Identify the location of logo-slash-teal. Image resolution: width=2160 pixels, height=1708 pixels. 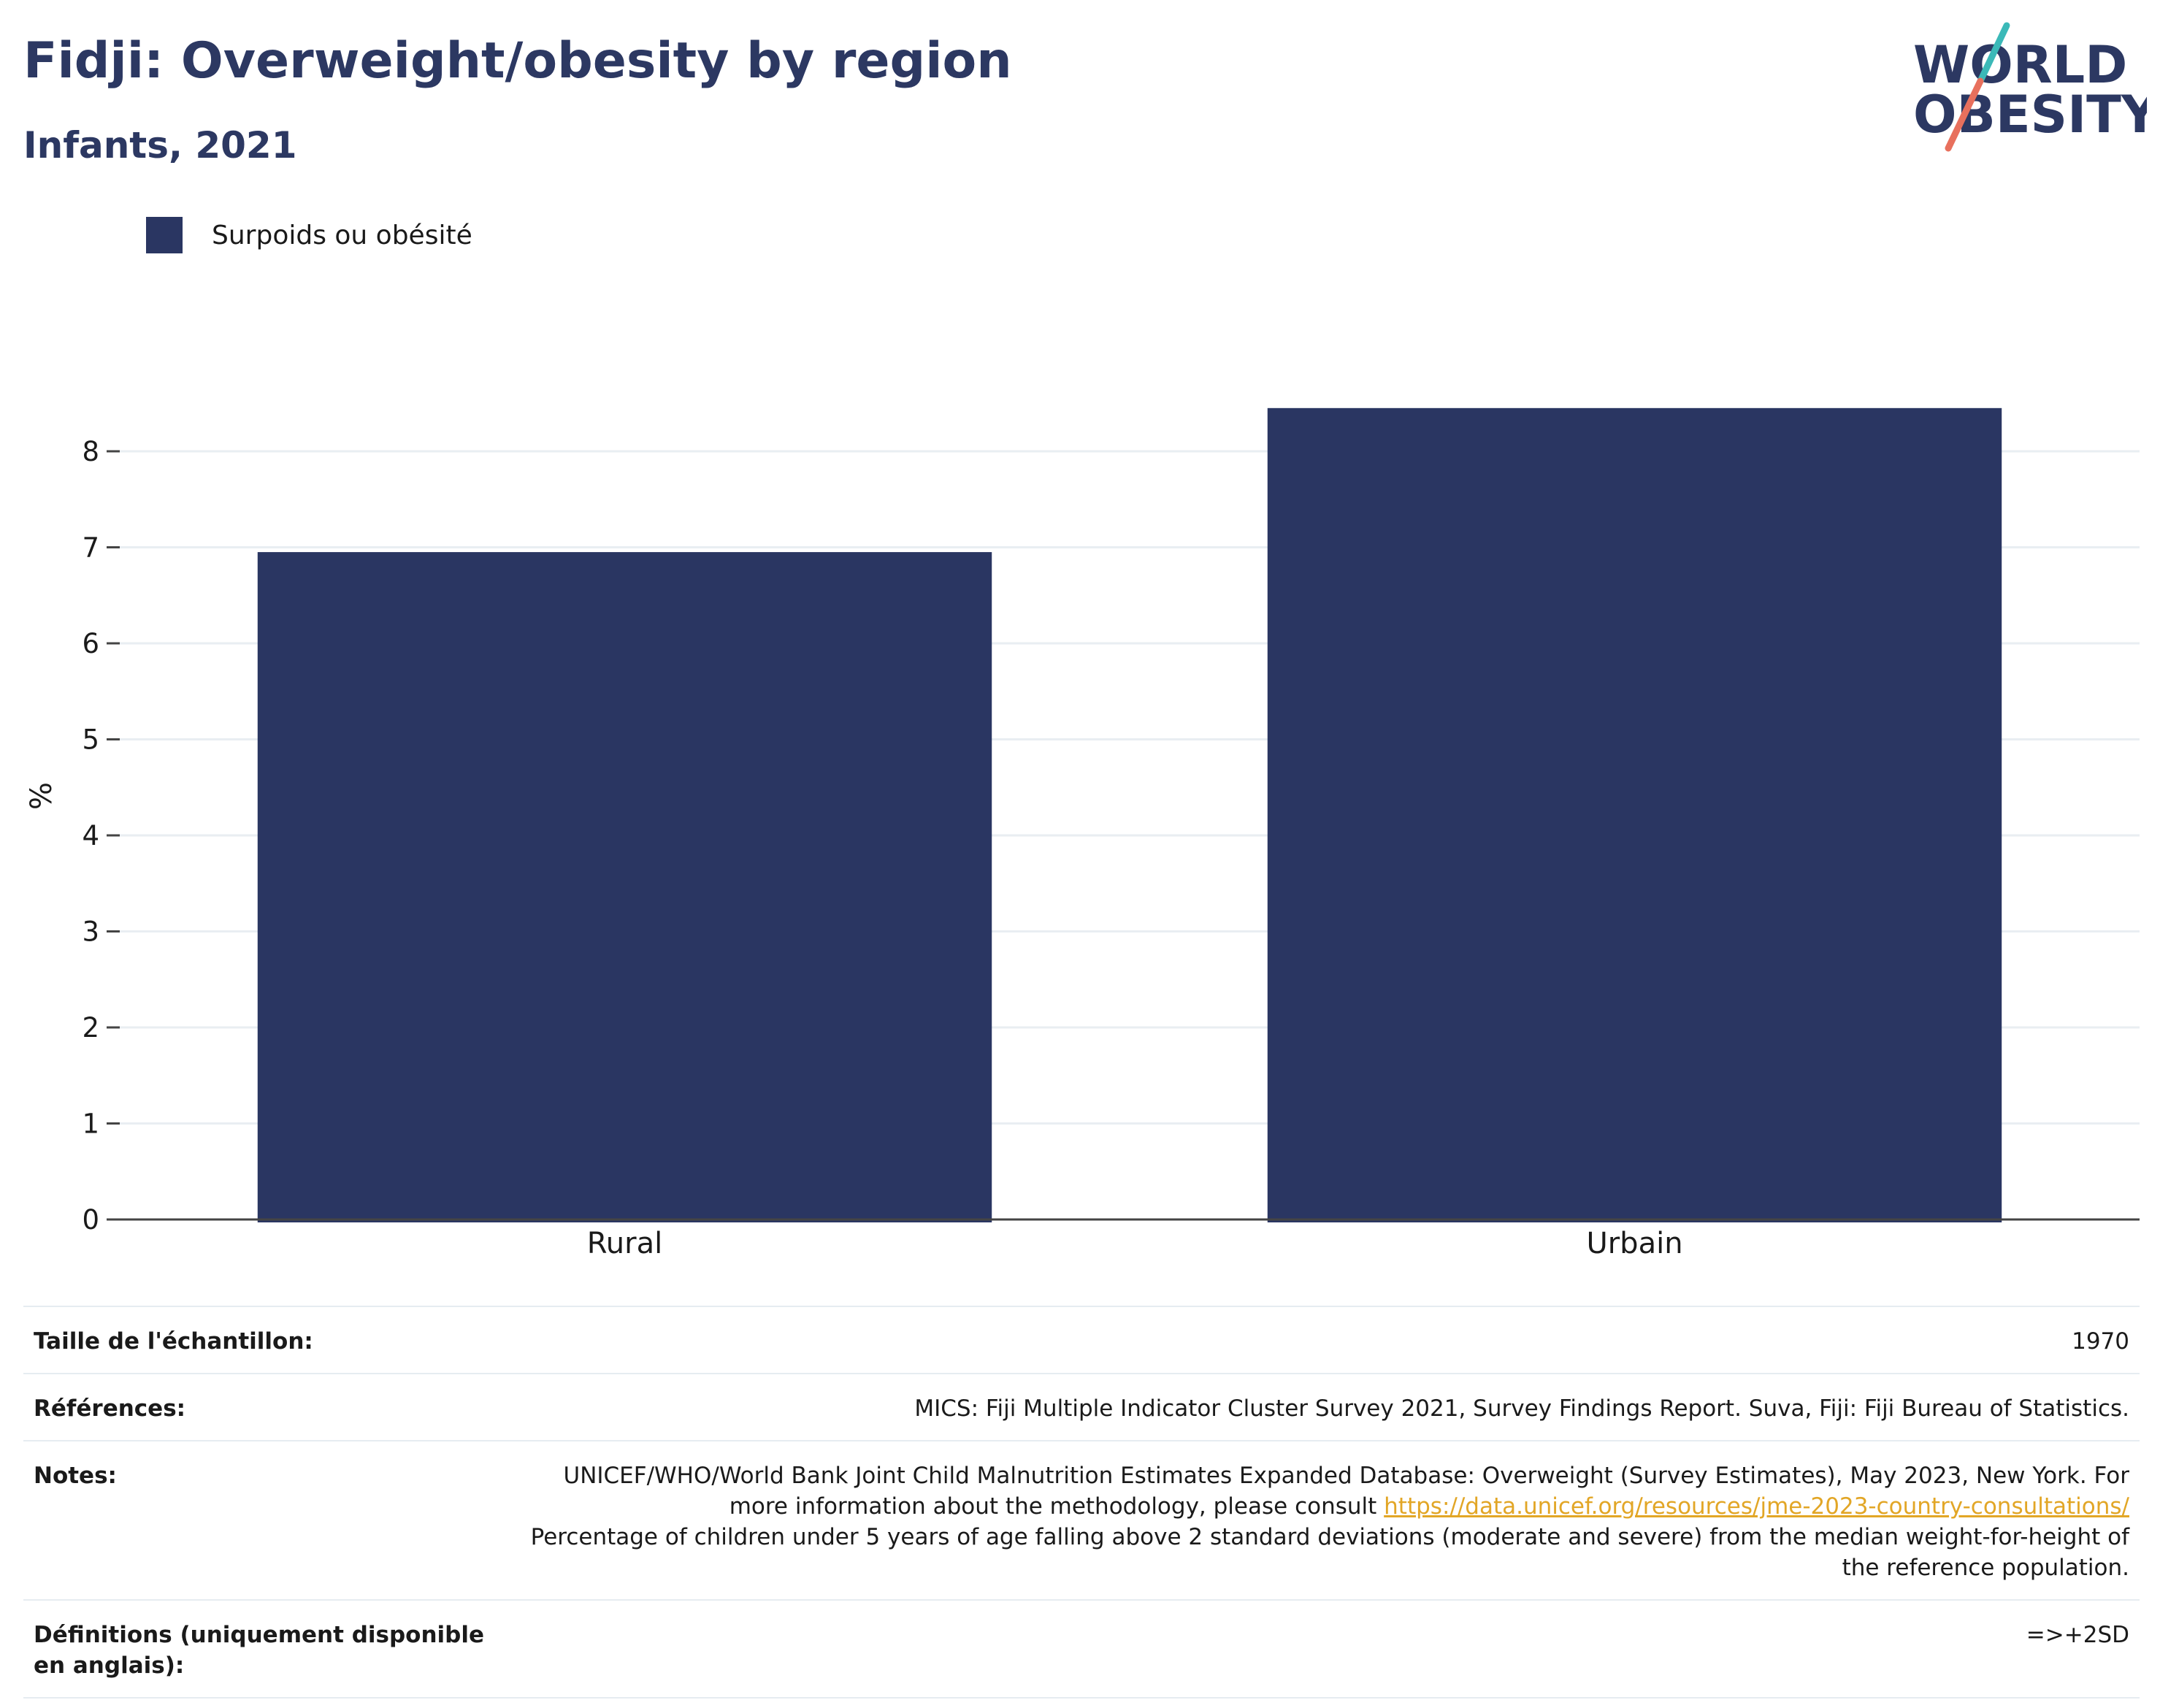
(1993, 53).